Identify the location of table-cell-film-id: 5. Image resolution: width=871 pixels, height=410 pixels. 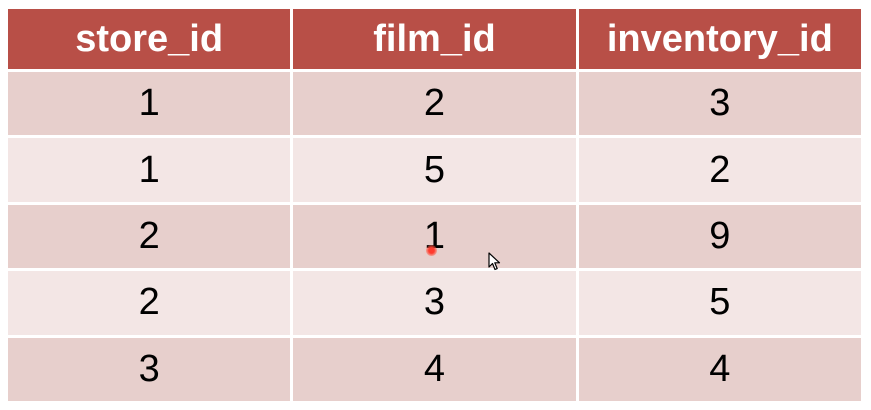
(434, 170).